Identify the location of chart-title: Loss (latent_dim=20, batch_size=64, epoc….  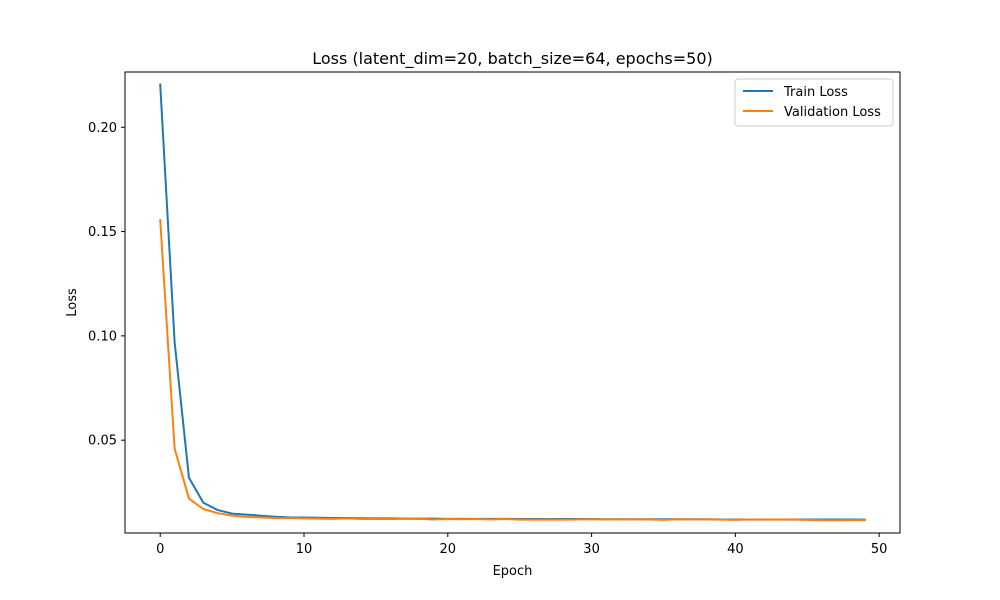
(512, 59).